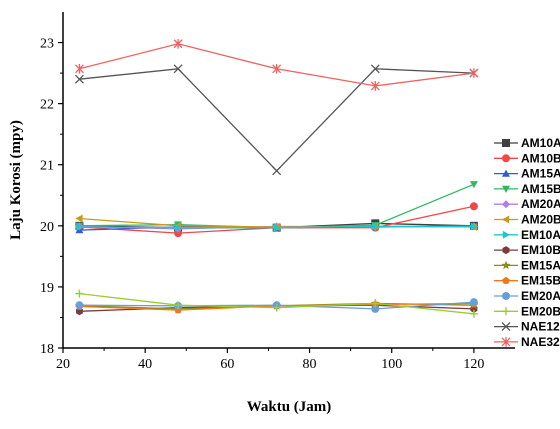 The width and height of the screenshot is (560, 429). Describe the element at coordinates (47, 288) in the screenshot. I see `y-tick-label: 19` at that location.